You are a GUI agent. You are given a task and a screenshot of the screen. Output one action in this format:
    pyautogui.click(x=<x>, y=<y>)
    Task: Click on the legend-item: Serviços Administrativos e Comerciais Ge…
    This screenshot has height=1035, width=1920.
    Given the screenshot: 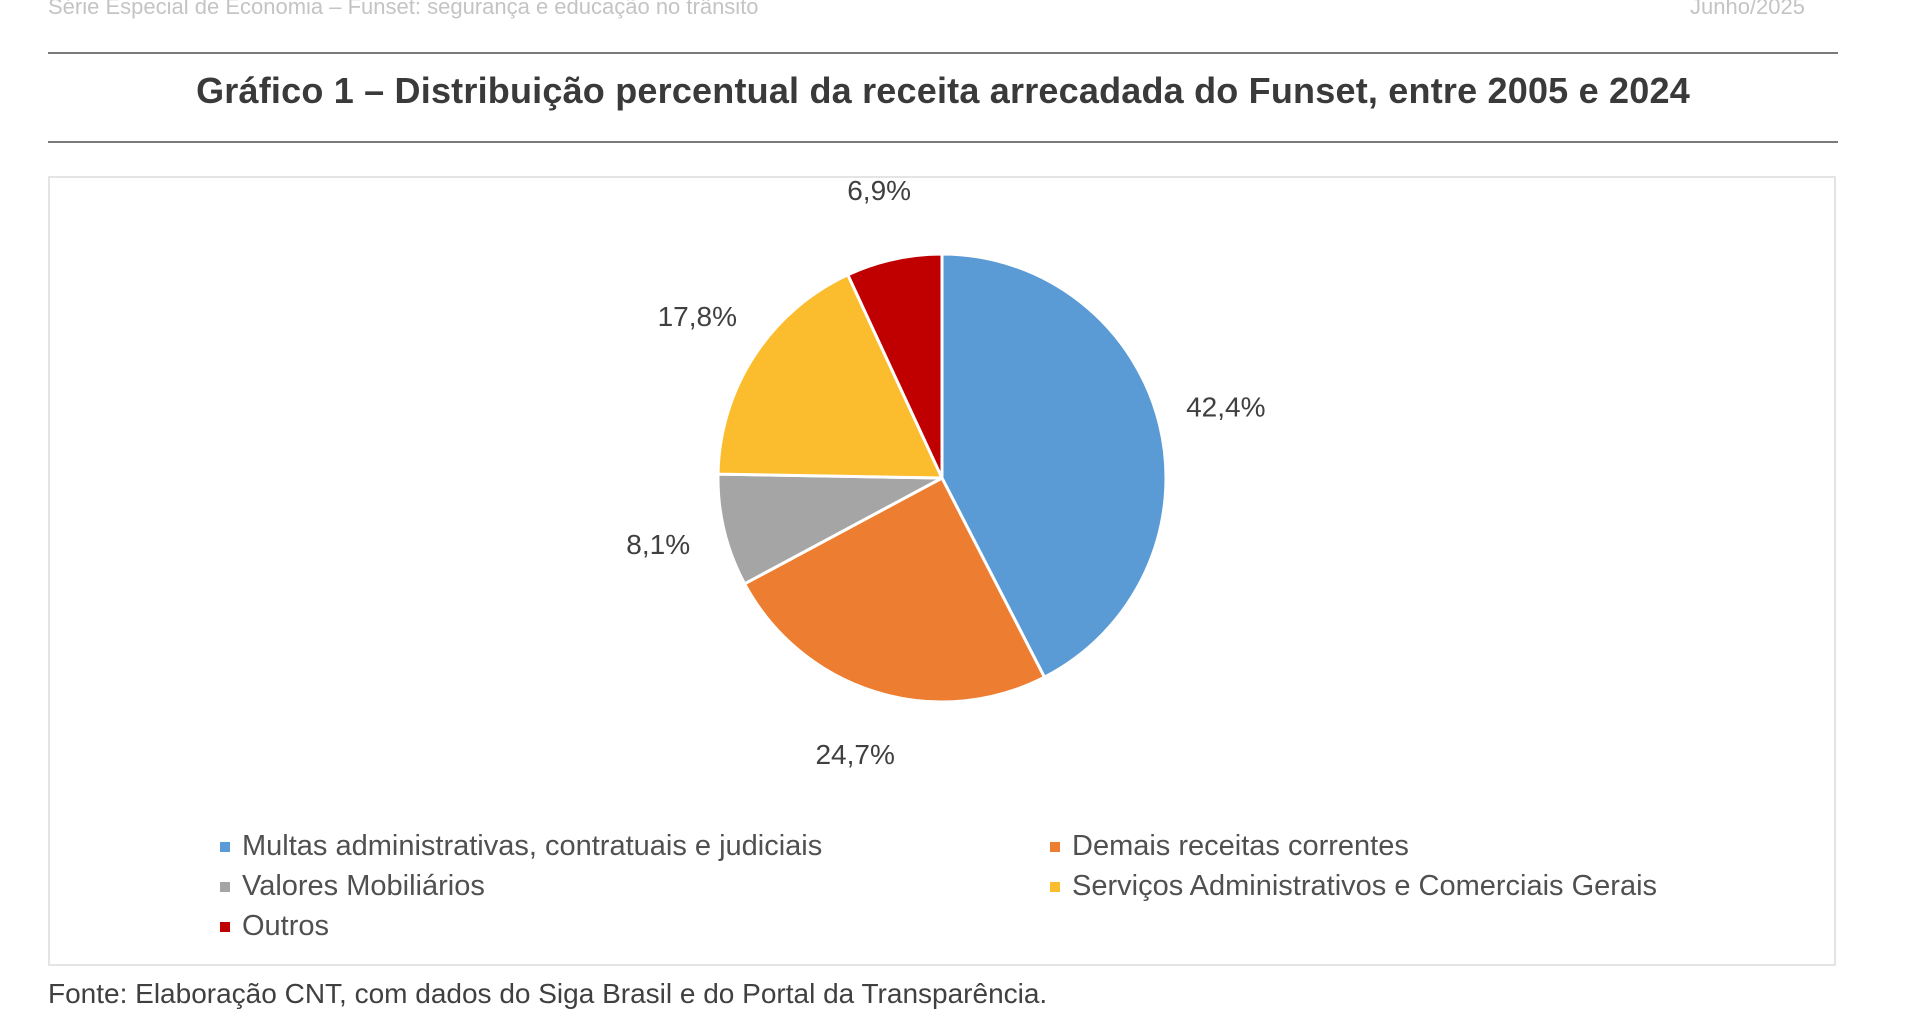 What is the action you would take?
    pyautogui.click(x=1353, y=886)
    